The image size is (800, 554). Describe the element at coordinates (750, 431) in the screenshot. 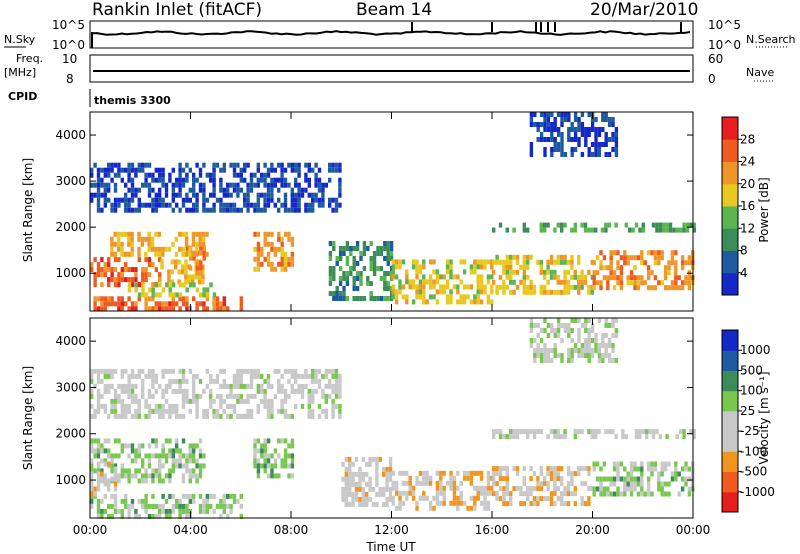

I see `colorbar-tick-label: -25` at that location.